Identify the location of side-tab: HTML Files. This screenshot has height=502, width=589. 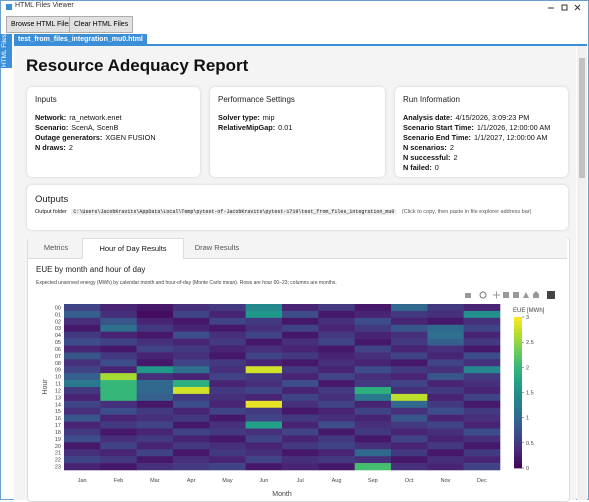
(6, 51).